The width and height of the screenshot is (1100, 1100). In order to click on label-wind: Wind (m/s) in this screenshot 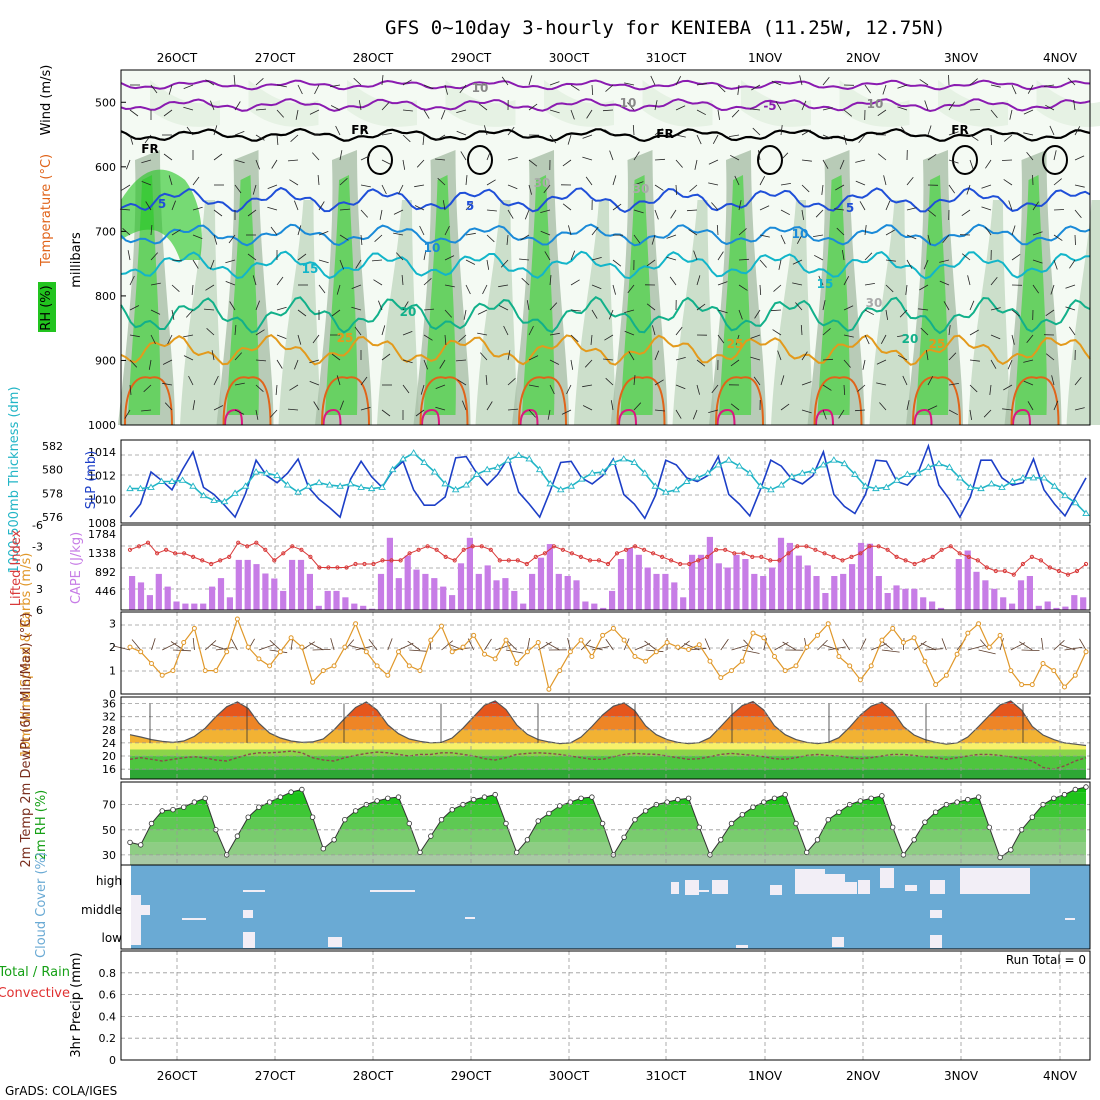, I will do `click(46, 100)`.